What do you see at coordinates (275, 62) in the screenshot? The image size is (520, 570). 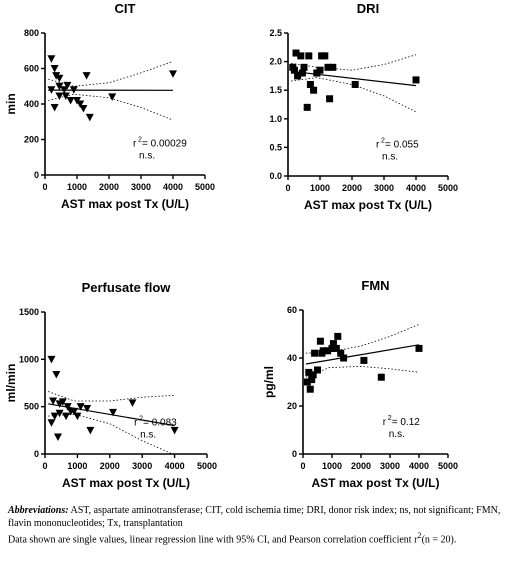 I see `y-tick-label: 2.0` at bounding box center [275, 62].